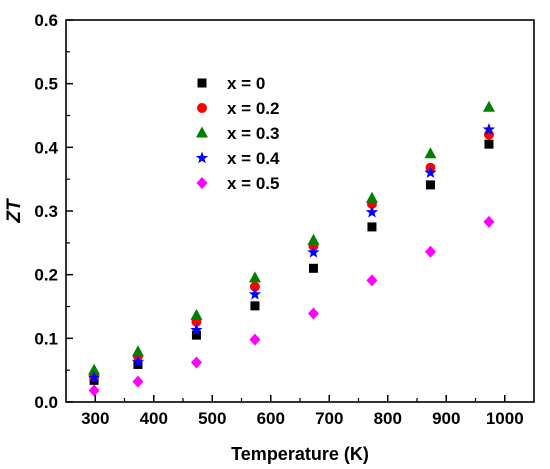  What do you see at coordinates (46, 402) in the screenshot?
I see `y-tick-label: 0.0` at bounding box center [46, 402].